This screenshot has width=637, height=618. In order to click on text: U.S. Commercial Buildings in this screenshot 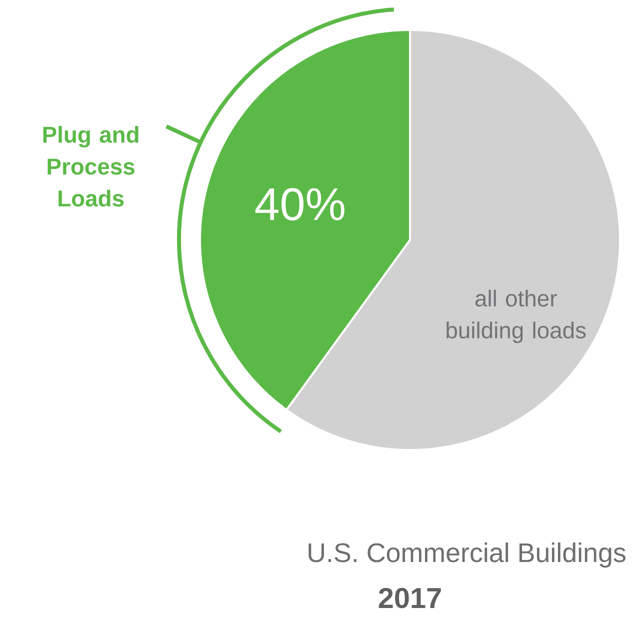, I will do `click(467, 555)`.